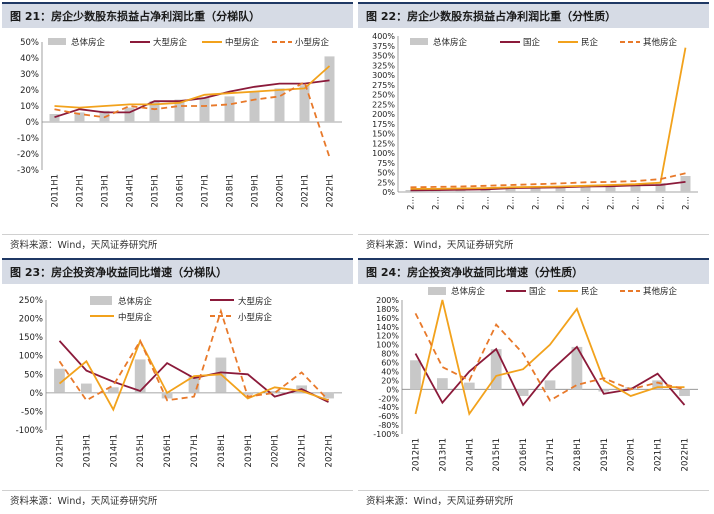  What do you see at coordinates (28, 171) in the screenshot?
I see `y-tick-label: -30%` at bounding box center [28, 171].